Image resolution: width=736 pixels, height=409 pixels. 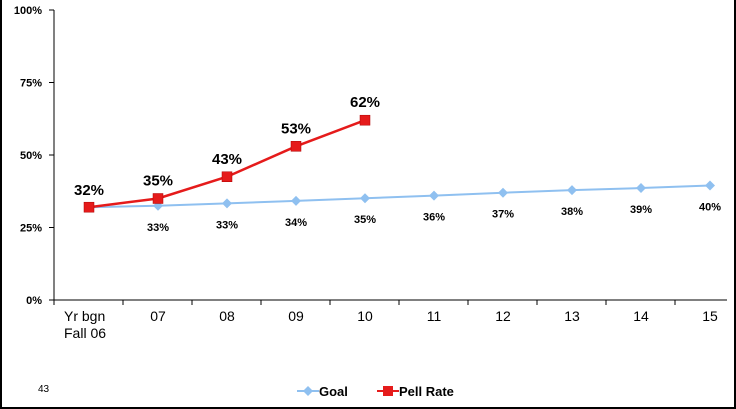 I want to click on x-tick-label: Yr bgn Fall 06, so click(x=85, y=324).